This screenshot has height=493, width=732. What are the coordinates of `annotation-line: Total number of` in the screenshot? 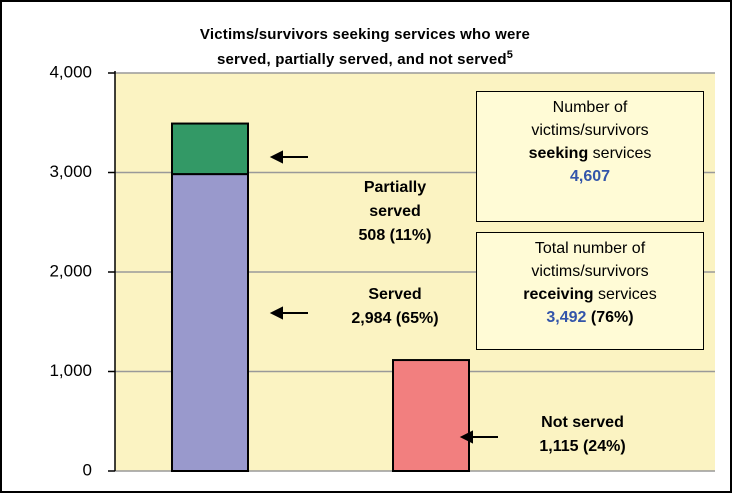 It's located at (590, 248).